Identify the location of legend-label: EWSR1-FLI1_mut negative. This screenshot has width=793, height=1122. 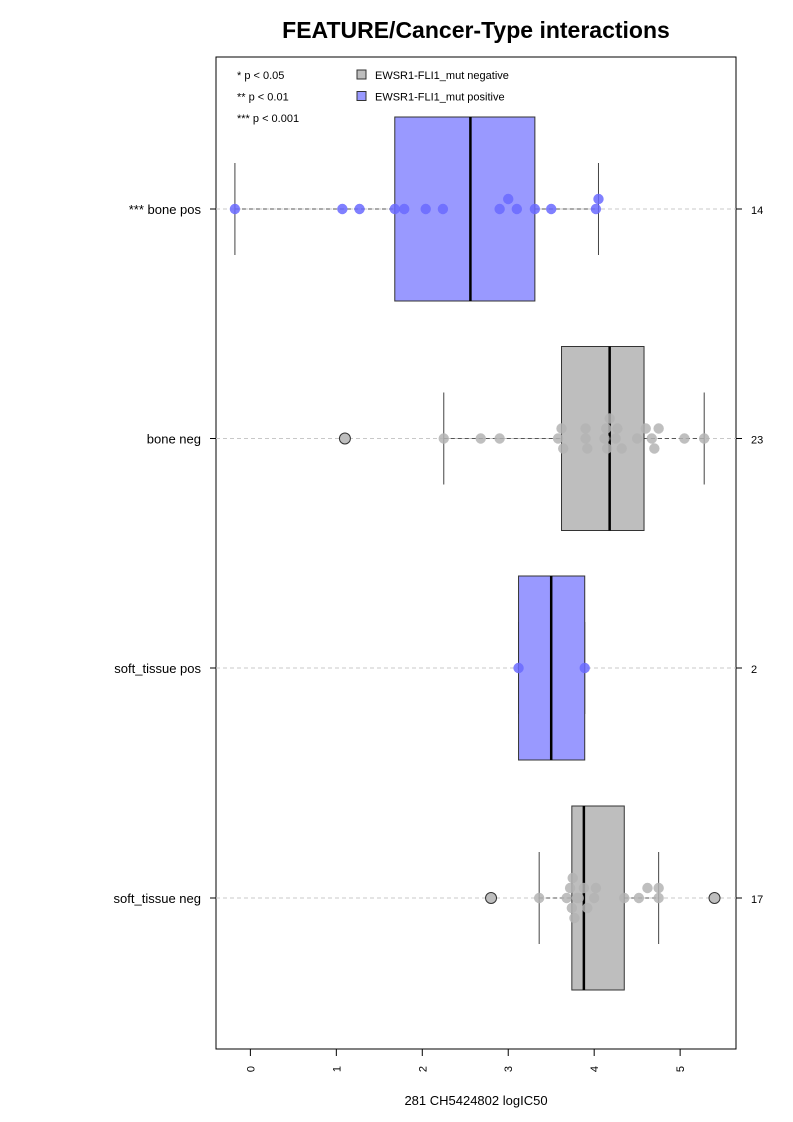
(442, 76).